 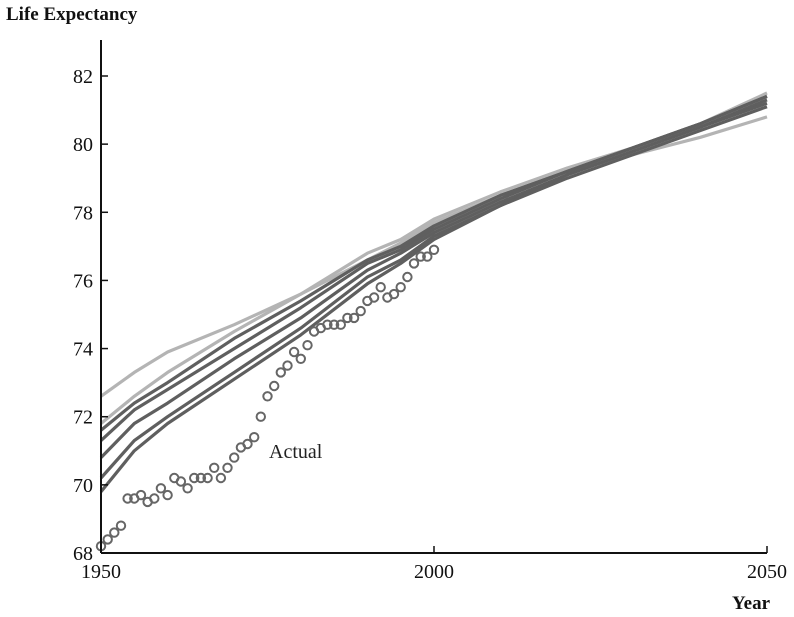 I want to click on y-tick-label: 68, so click(x=83, y=554).